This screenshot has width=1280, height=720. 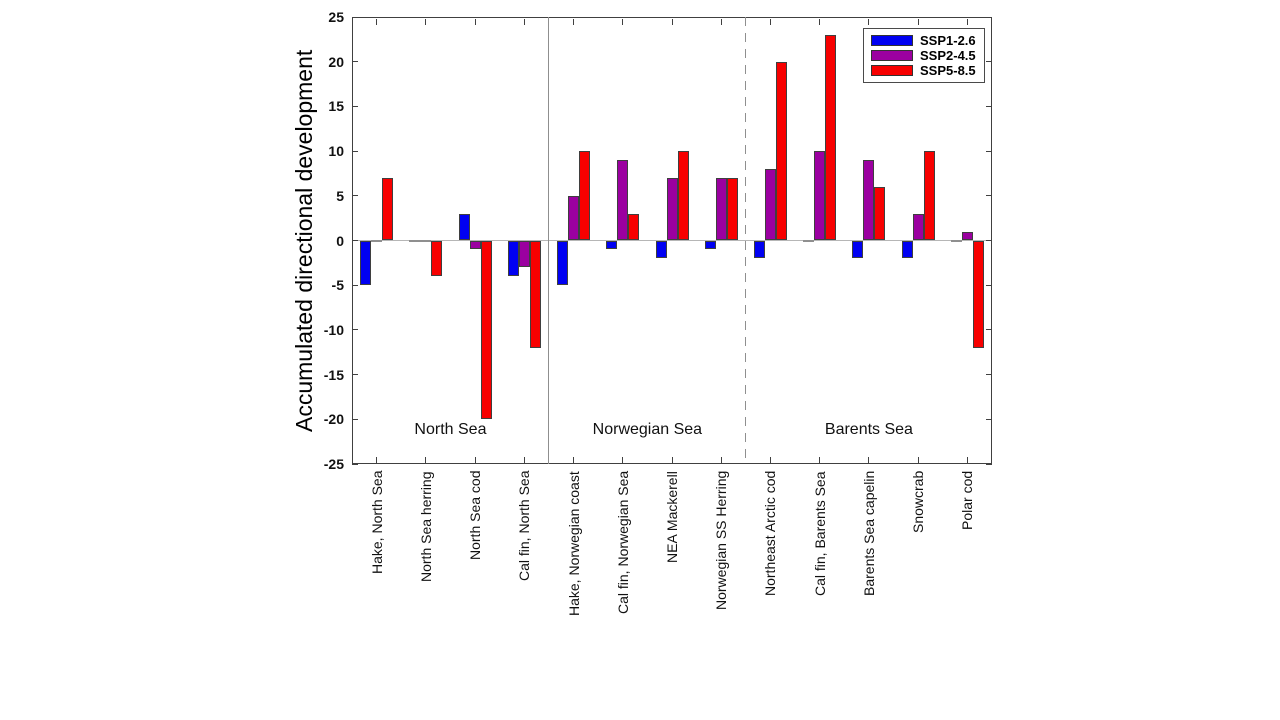 What do you see at coordinates (336, 106) in the screenshot?
I see `y-tick-label: 15` at bounding box center [336, 106].